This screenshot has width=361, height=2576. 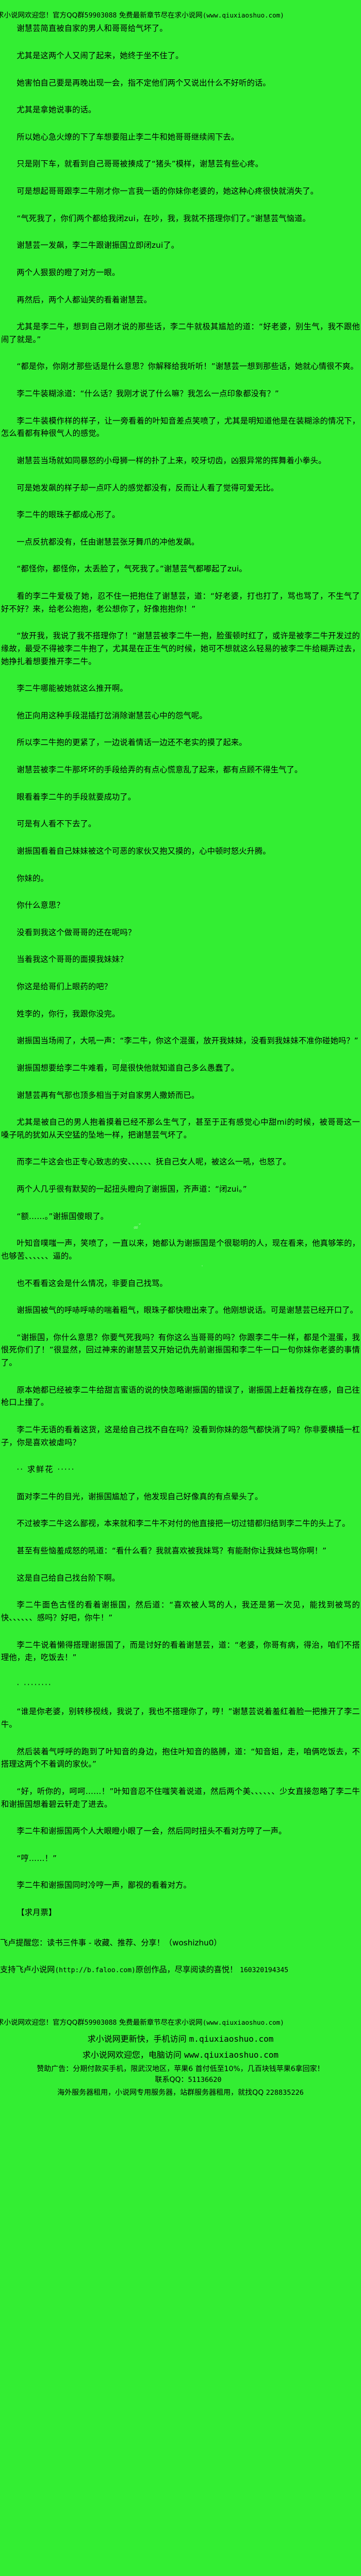 I want to click on sponsor-contact-qq: 51136620, so click(x=205, y=2080).